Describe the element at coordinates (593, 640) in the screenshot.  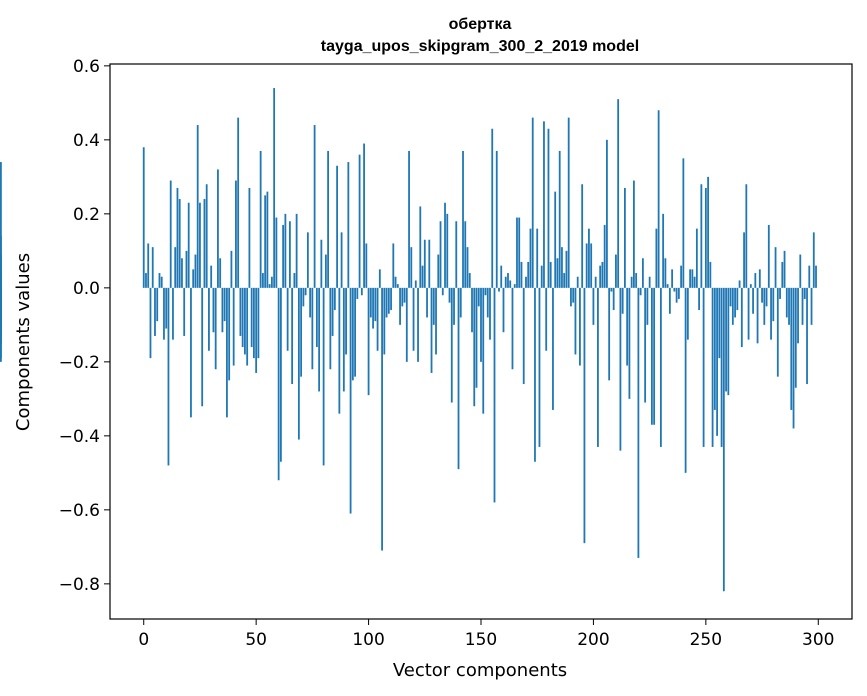
I see `x-tick-label: 200` at that location.